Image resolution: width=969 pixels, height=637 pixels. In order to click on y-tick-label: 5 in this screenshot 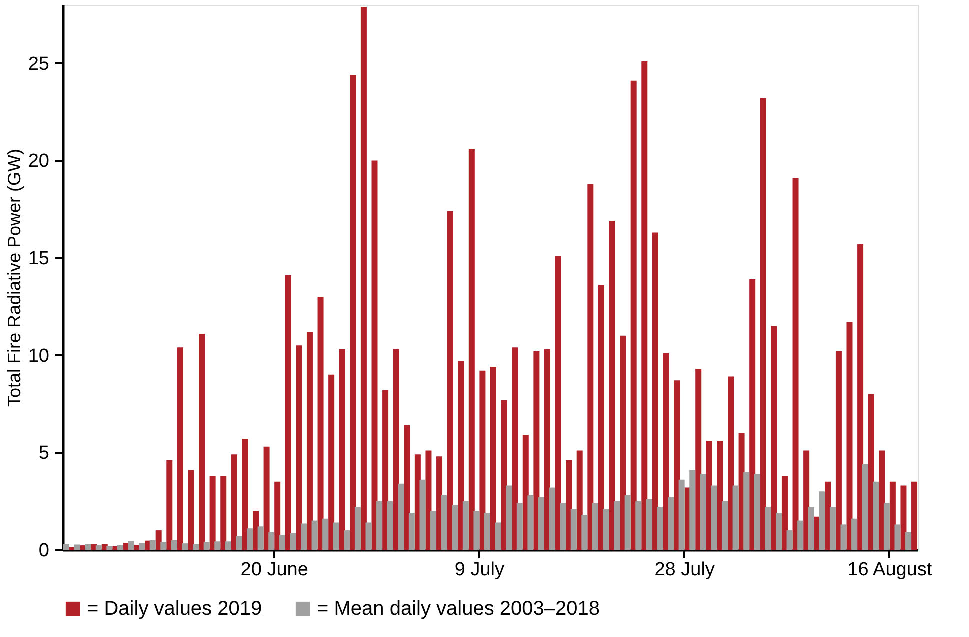, I will do `click(44, 453)`.